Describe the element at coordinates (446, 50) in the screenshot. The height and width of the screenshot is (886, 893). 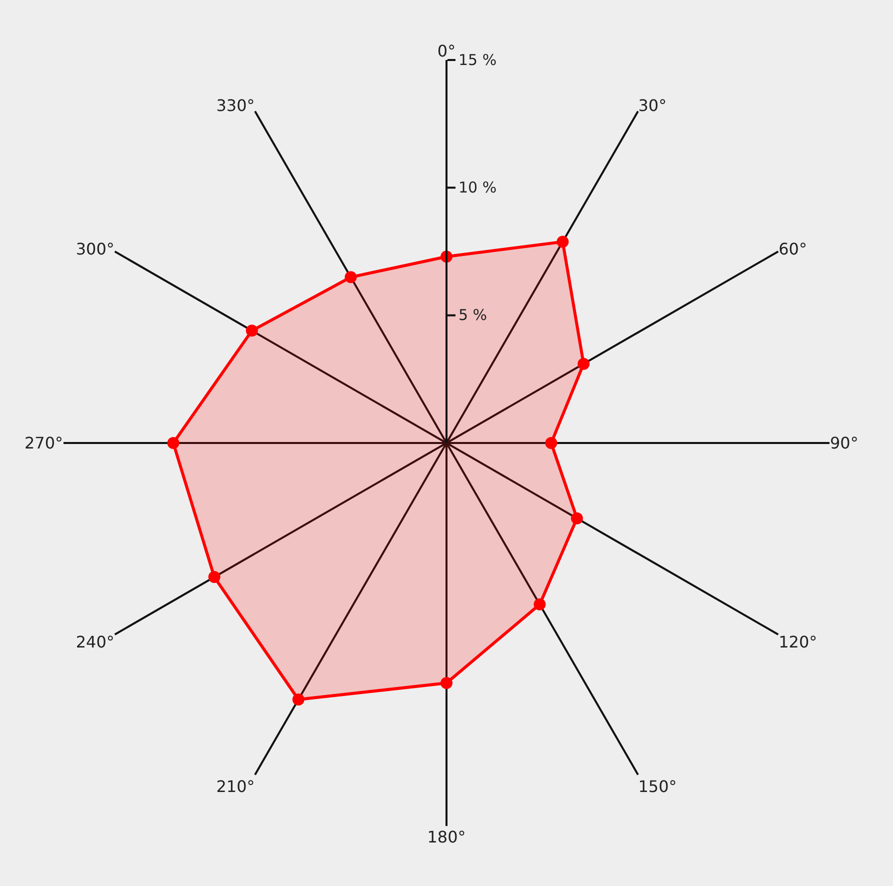
I see `spoke-label: 0°` at that location.